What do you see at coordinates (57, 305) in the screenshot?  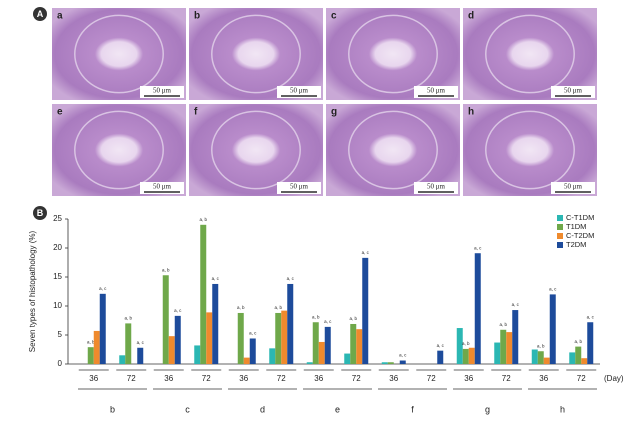 I see `y-tick-label: 10` at bounding box center [57, 305].